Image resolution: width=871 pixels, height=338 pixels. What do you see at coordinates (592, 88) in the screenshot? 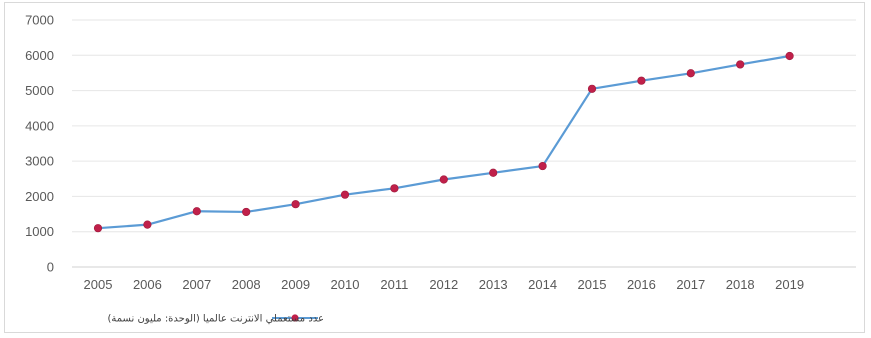
I see `data-point-2015` at bounding box center [592, 88].